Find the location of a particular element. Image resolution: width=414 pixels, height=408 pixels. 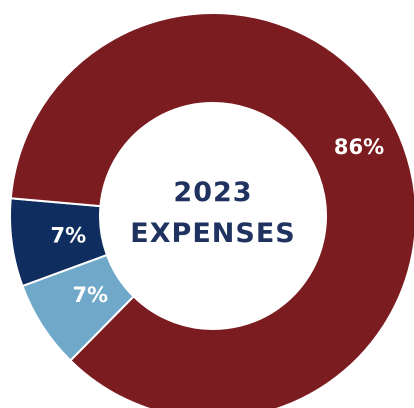

slice-label-2: 7% is located at coordinates (68, 235).